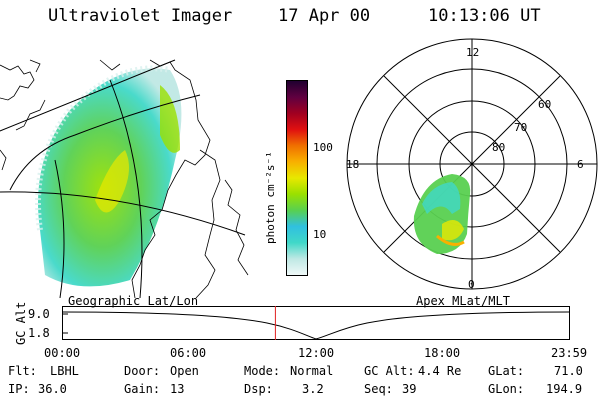 The image size is (600, 400). Describe the element at coordinates (463, 301) in the screenshot. I see `polar-caption: Apex MLat/MLT` at that location.